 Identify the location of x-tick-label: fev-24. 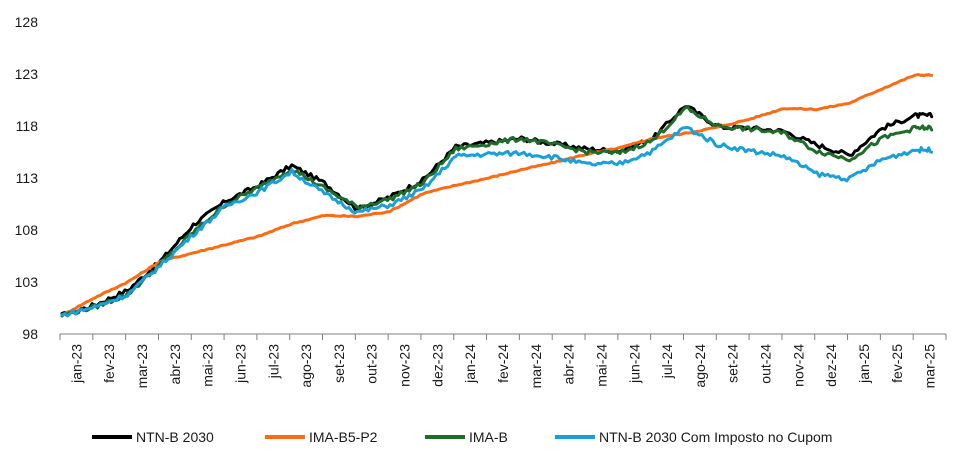
(503, 363).